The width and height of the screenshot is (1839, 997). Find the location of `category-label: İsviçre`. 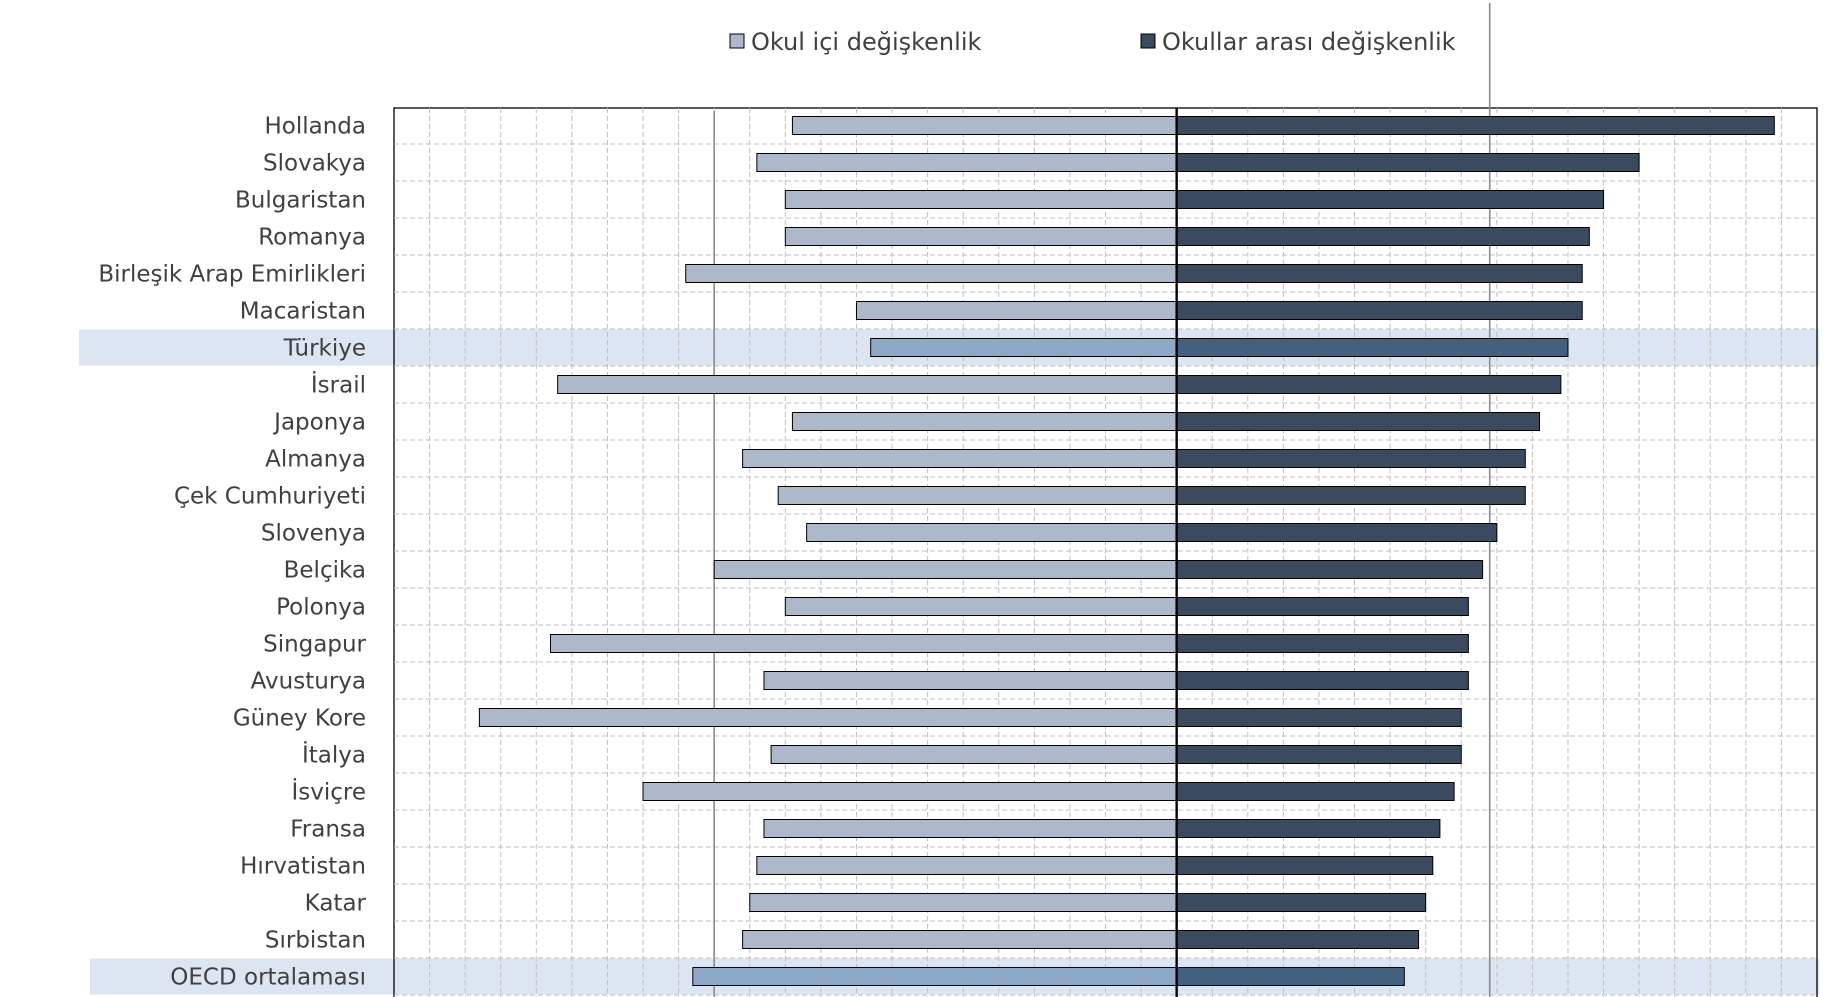

category-label: İsviçre is located at coordinates (328, 792).